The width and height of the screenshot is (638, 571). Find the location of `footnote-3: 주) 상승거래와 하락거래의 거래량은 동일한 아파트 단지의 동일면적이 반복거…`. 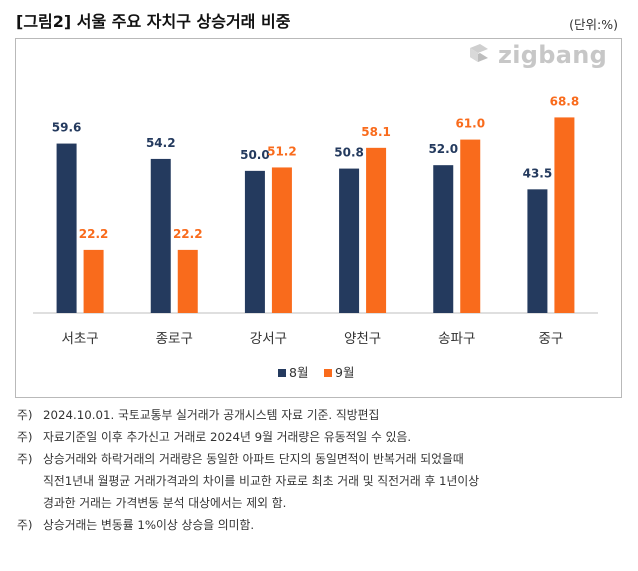

footnote-3: 주) 상승거래와 하락거래의 거래량은 동일한 아파트 단지의 동일면적이 반복거… is located at coordinates (248, 459).